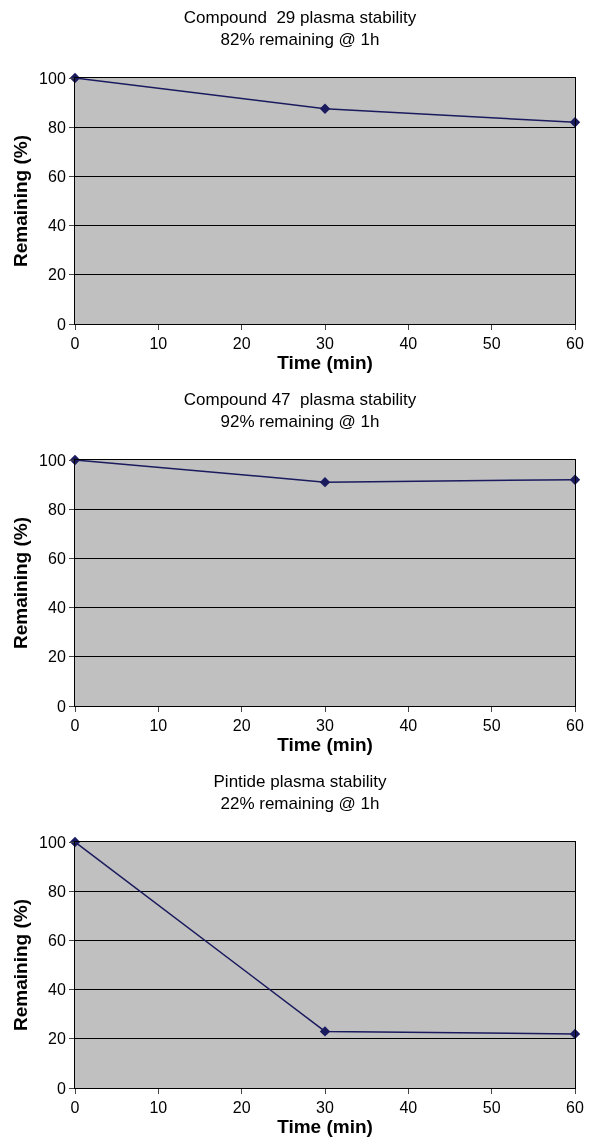 Image resolution: width=600 pixels, height=1148 pixels. What do you see at coordinates (300, 804) in the screenshot?
I see `chart-subtitle: 22% remaining @ 1h` at bounding box center [300, 804].